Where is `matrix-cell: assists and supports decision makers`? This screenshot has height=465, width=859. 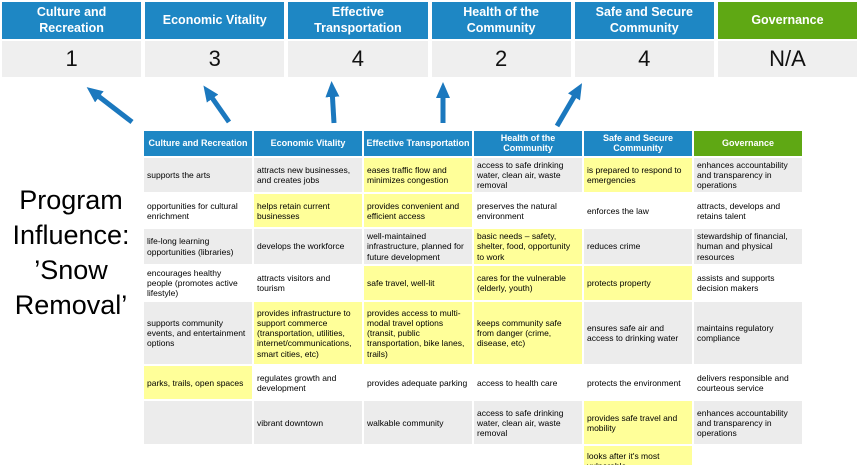 matrix-cell: assists and supports decision makers is located at coordinates (748, 283).